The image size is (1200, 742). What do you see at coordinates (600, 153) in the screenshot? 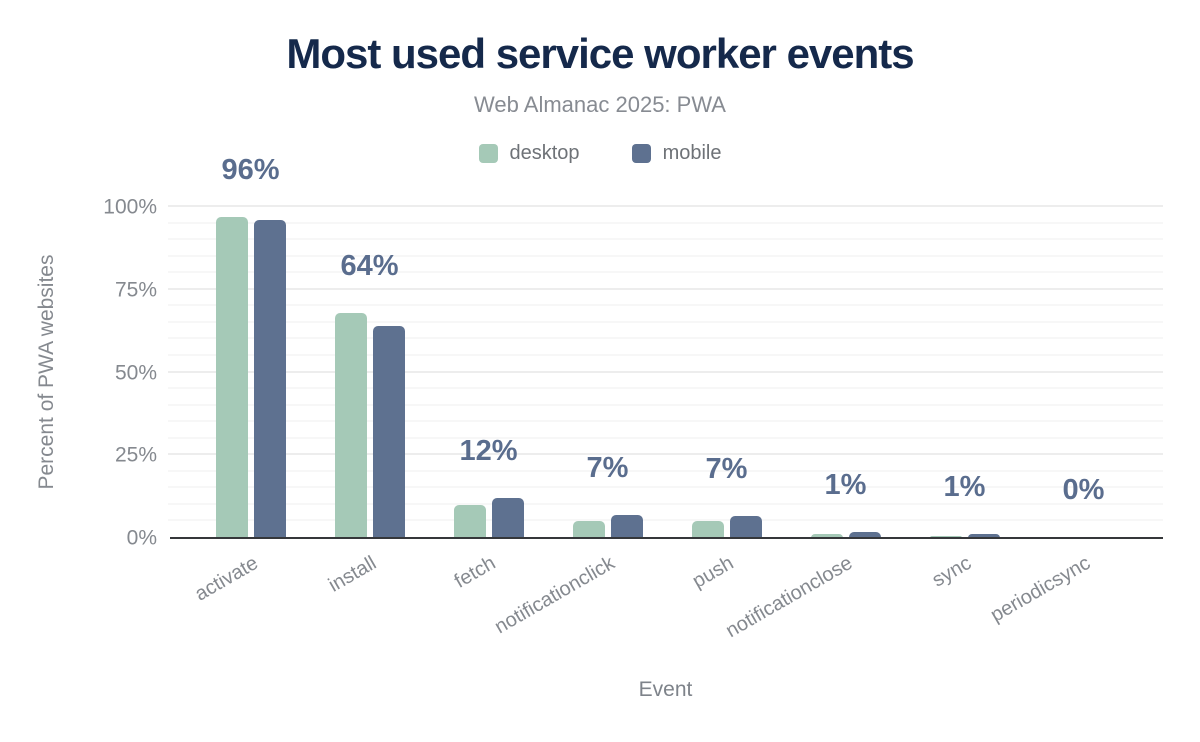
I see `legend: desktop mobile` at bounding box center [600, 153].